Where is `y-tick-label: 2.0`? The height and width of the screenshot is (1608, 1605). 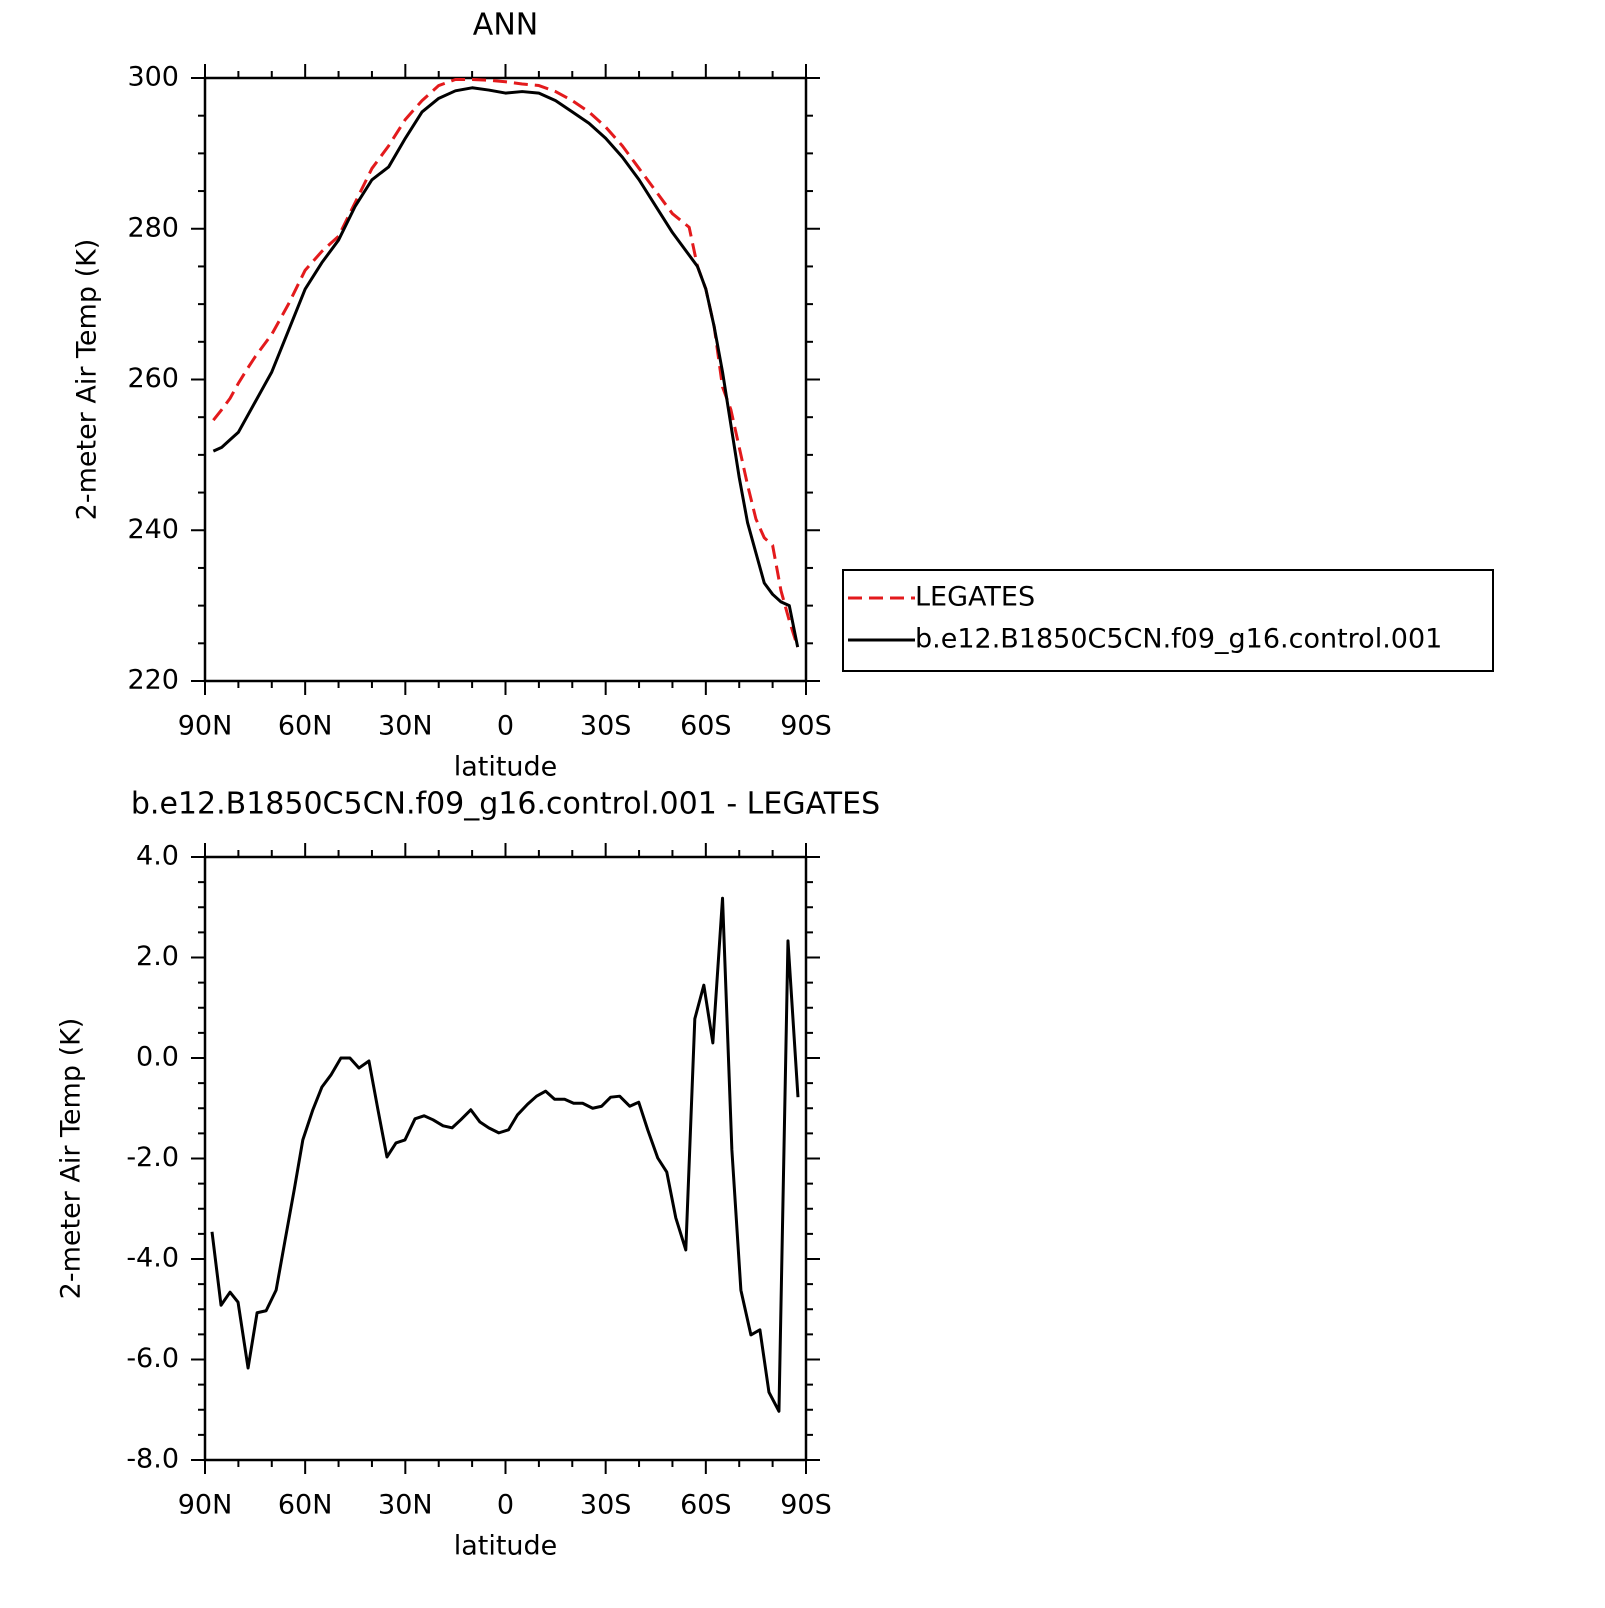 y-tick-label: 2.0 is located at coordinates (157, 956).